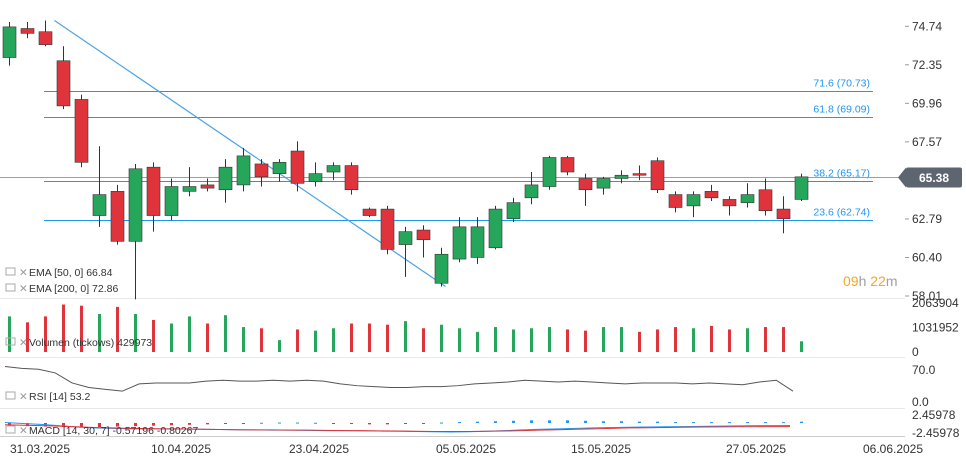 The height and width of the screenshot is (468, 966). Describe the element at coordinates (934, 178) in the screenshot. I see `current-price-value: 65.38` at that location.